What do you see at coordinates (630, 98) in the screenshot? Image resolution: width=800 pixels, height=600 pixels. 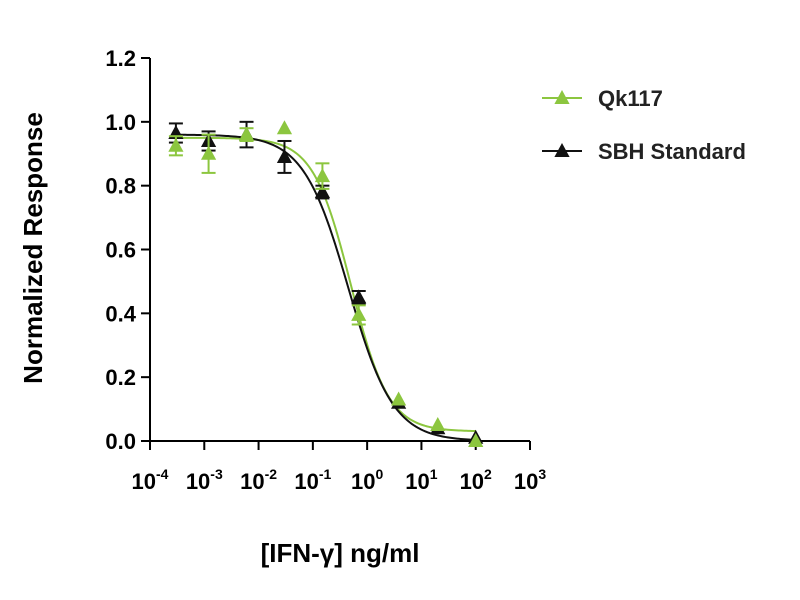 I see `legend-label: Qk117` at bounding box center [630, 98].